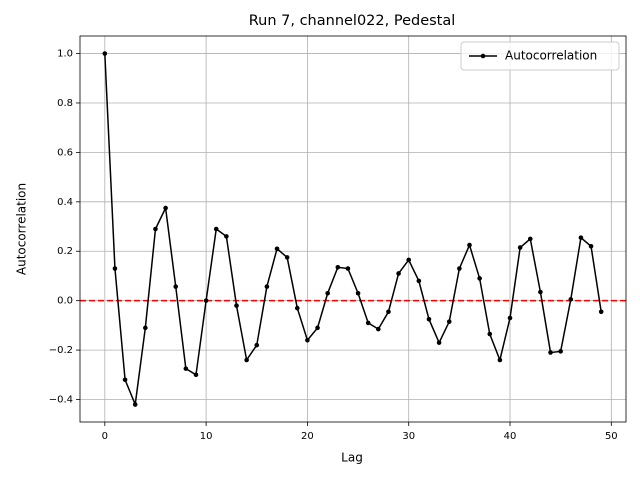 The width and height of the screenshot is (640, 480). I want to click on legend-label: Autocorrelation, so click(551, 56).